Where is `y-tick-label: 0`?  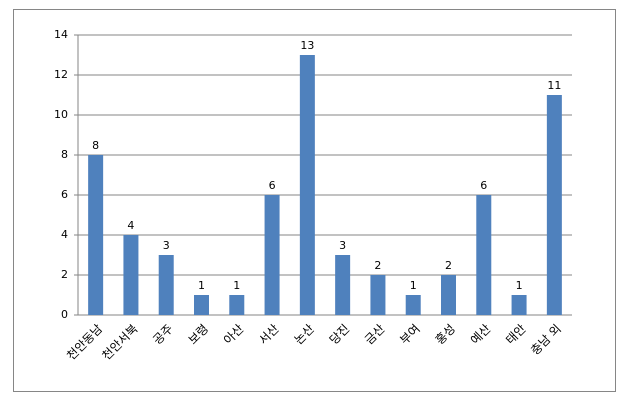
y-tick-label: 0 is located at coordinates (64, 314).